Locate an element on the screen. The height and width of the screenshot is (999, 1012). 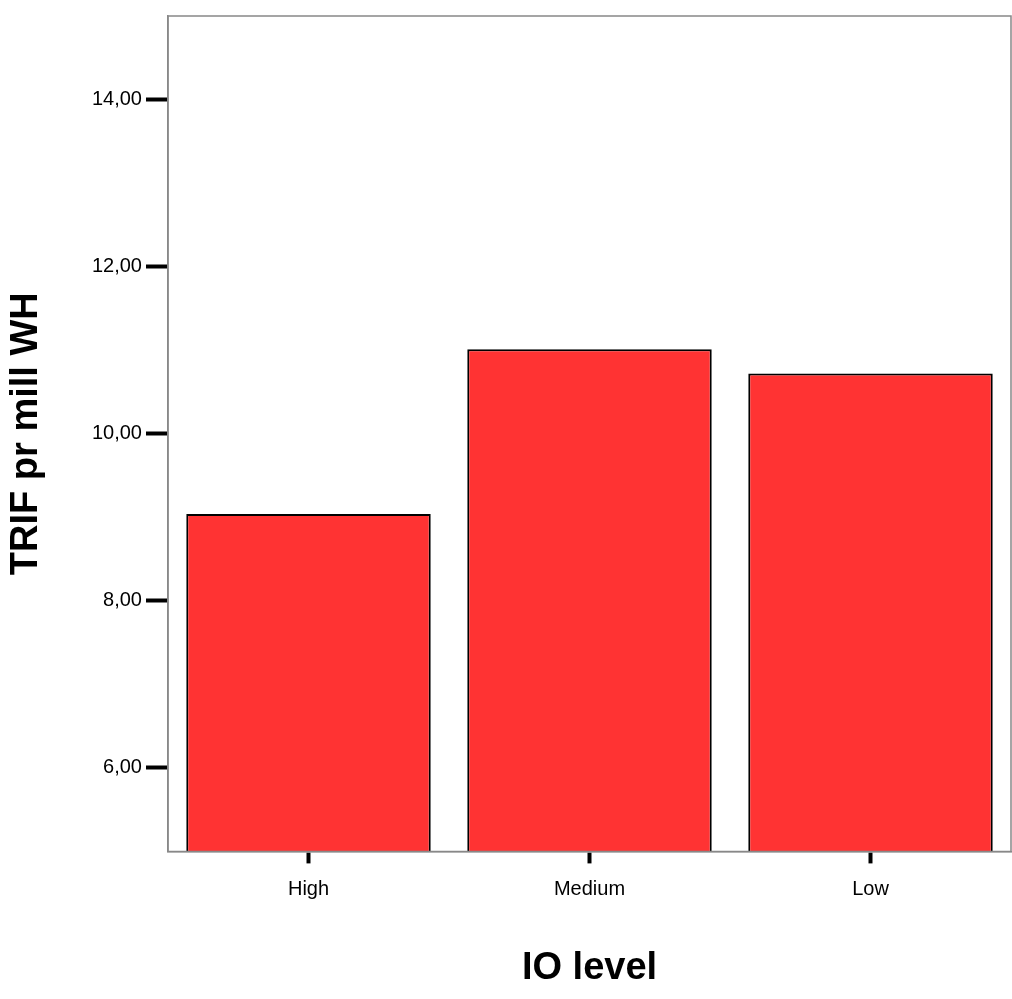
x-axis-title: IO level is located at coordinates (589, 965).